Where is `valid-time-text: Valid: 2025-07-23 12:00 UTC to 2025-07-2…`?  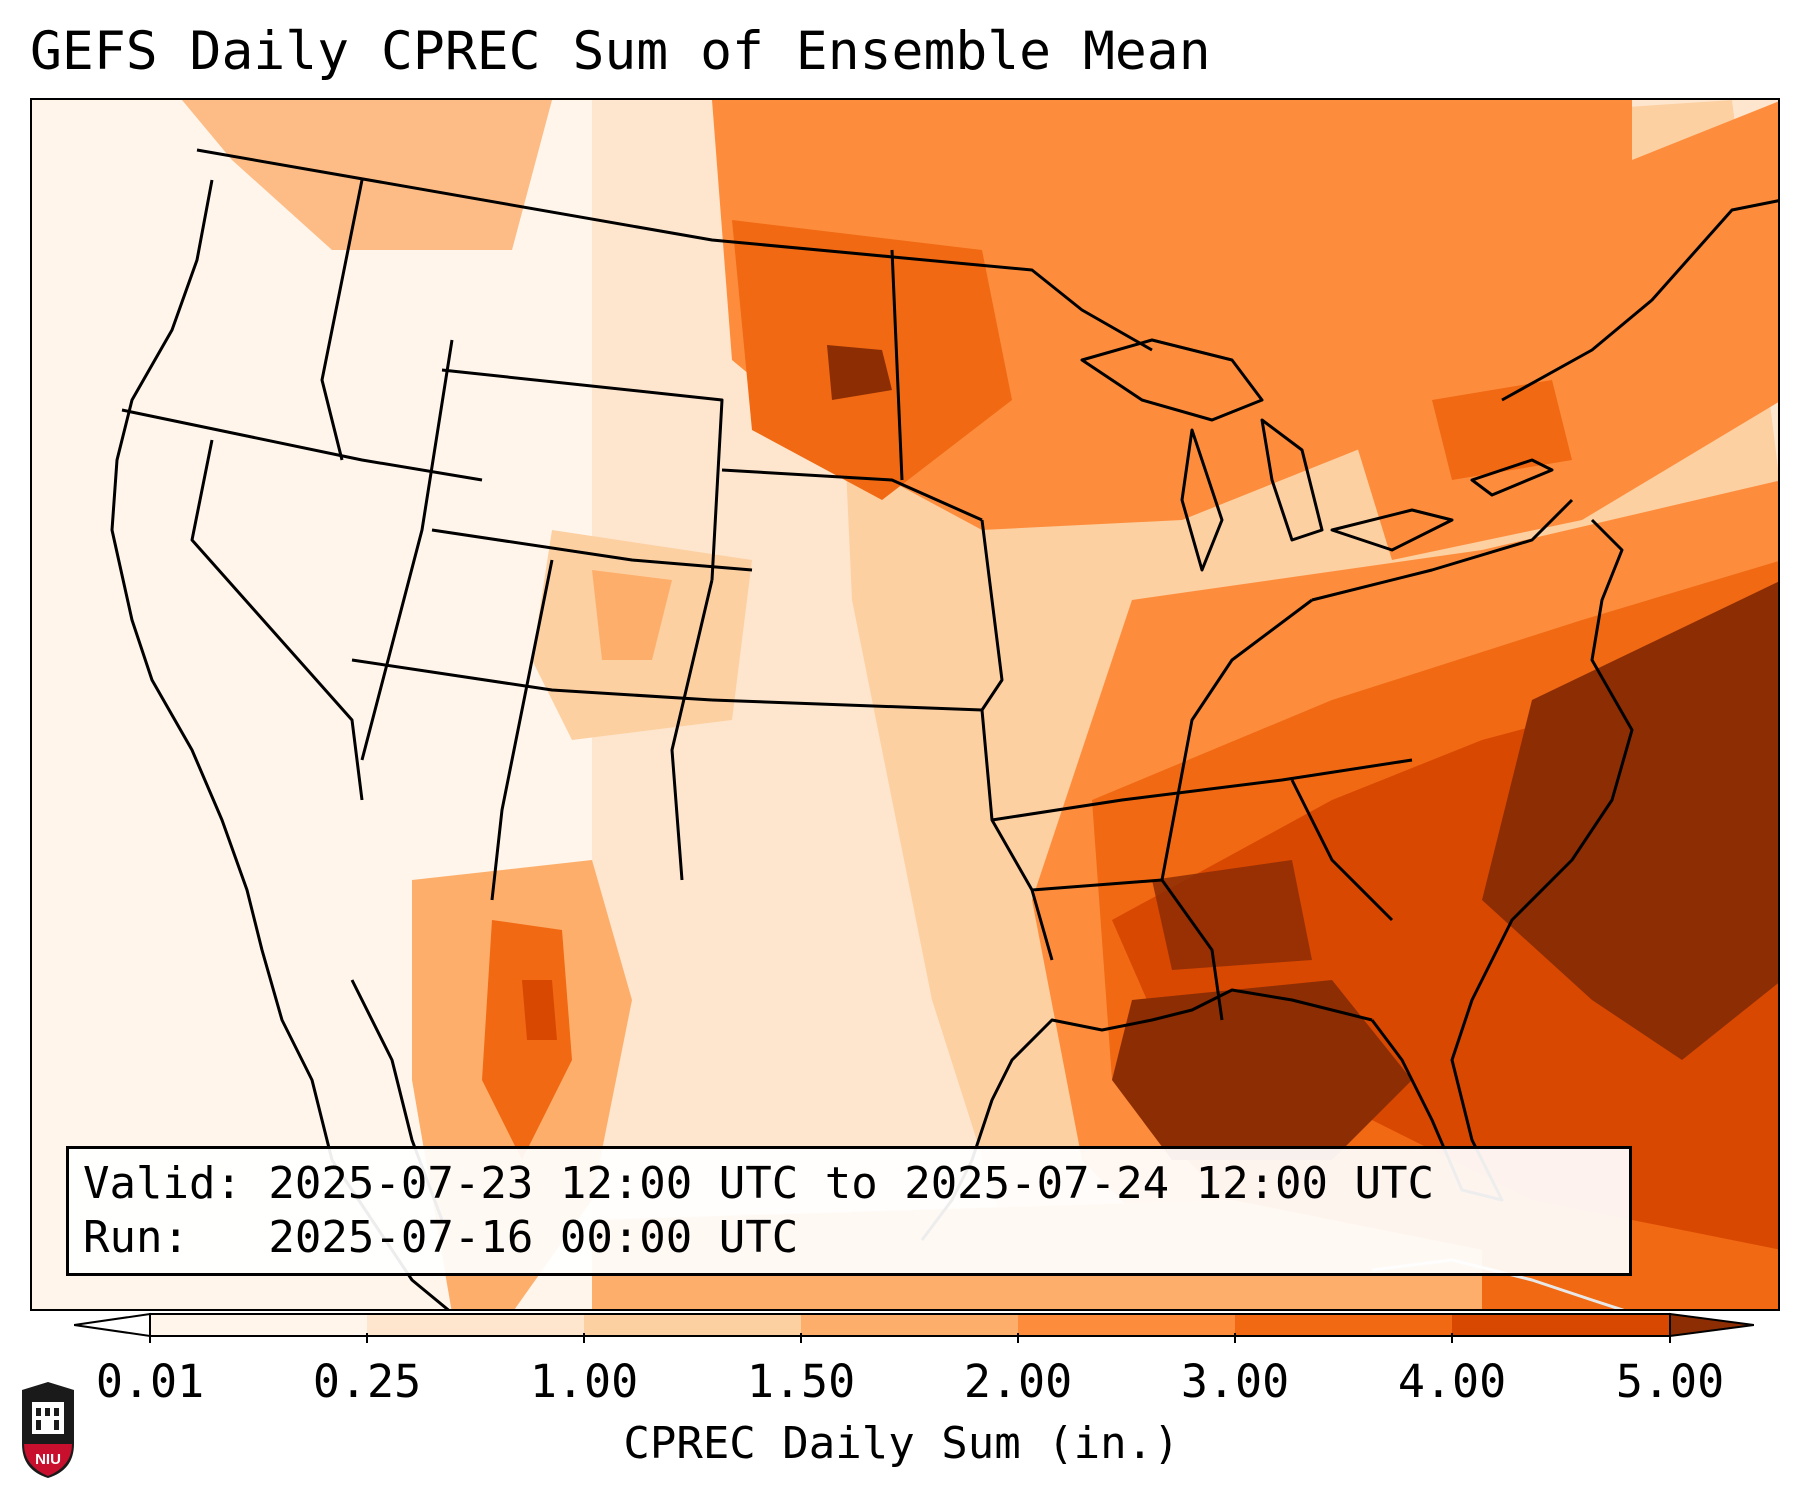
valid-time-text: Valid: 2025-07-23 12:00 UTC to 2025-07-2… is located at coordinates (759, 1183).